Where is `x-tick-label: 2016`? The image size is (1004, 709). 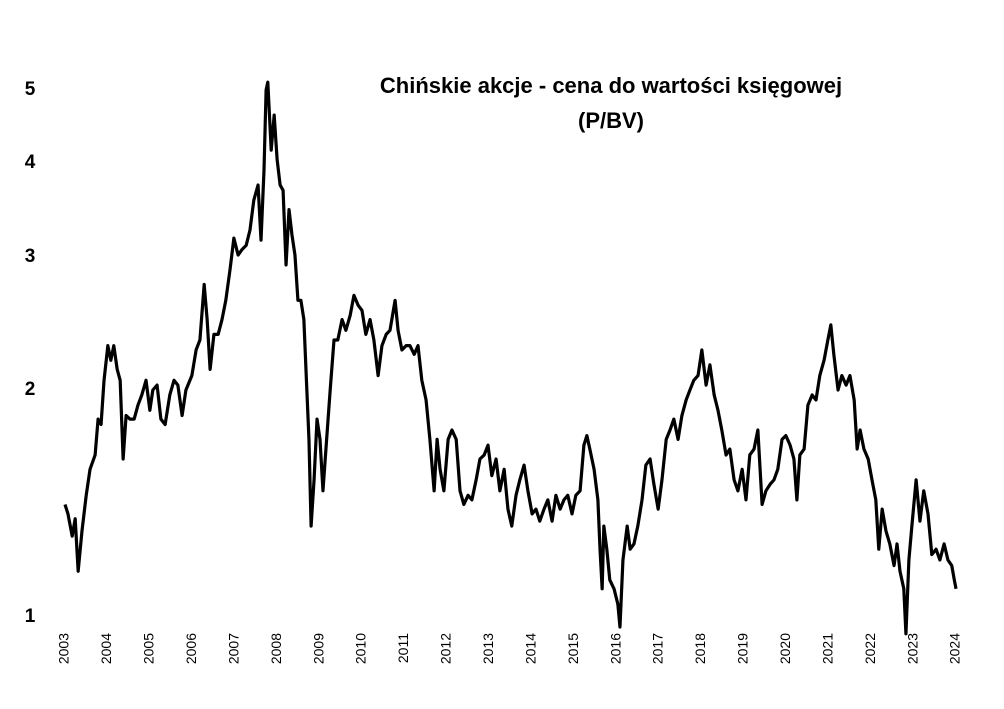 x-tick-label: 2016 is located at coordinates (615, 648).